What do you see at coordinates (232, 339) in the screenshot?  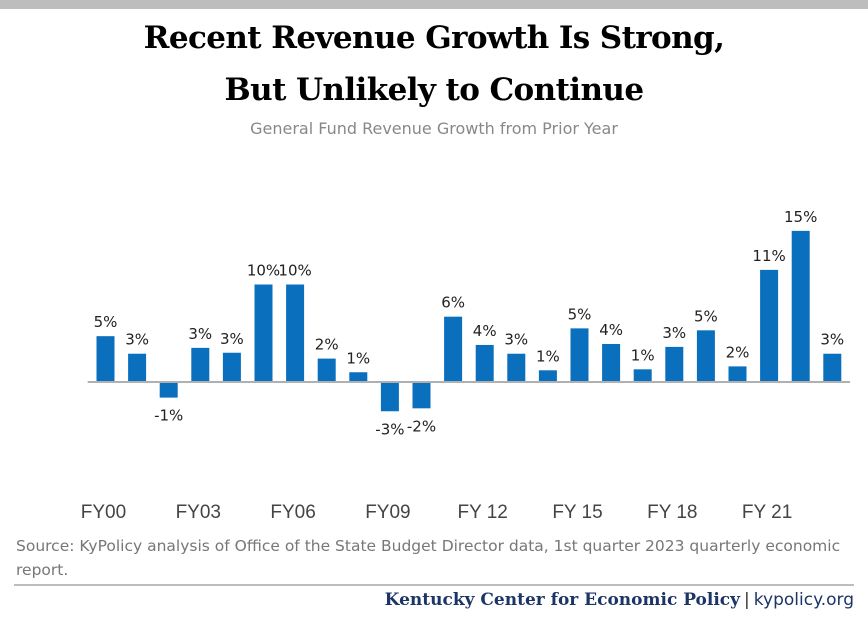 I see `data-label-5: 3%` at bounding box center [232, 339].